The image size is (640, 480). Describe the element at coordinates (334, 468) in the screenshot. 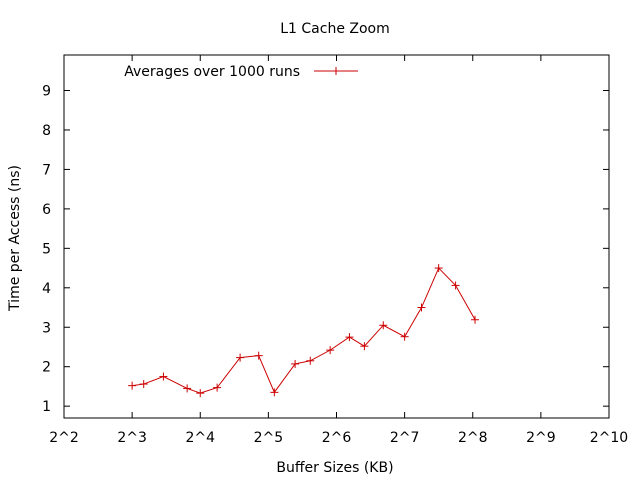

I see `x-axis-label: Buffer Sizes (KB)` at that location.